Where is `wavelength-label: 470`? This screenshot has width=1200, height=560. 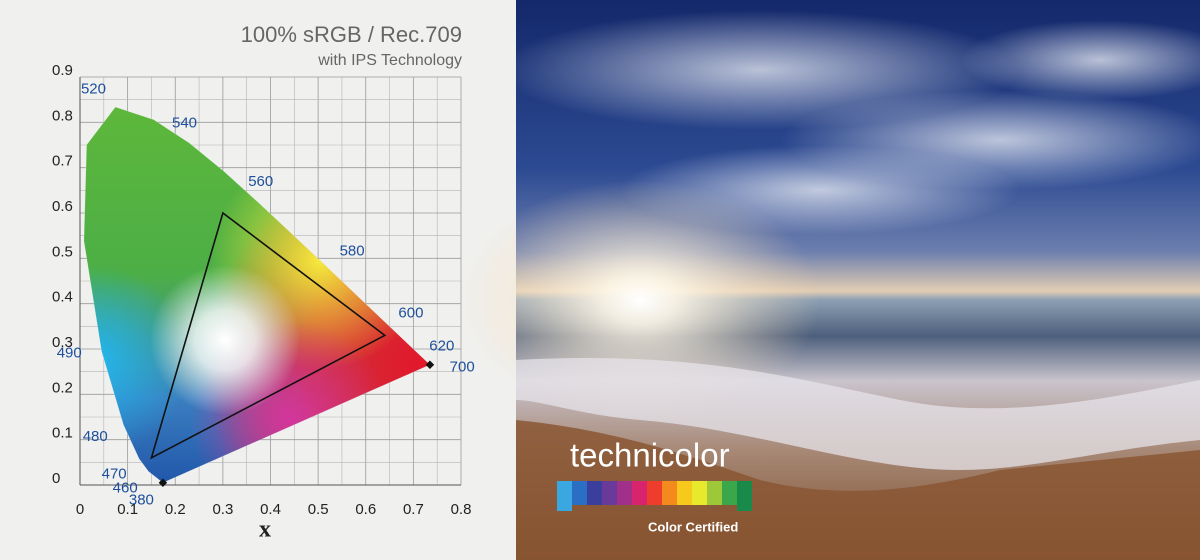
wavelength-label: 470 is located at coordinates (114, 473).